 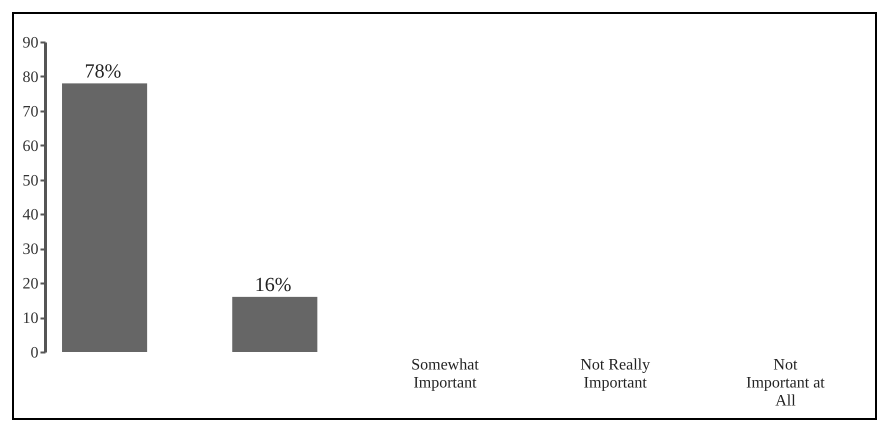 What do you see at coordinates (30, 77) in the screenshot?
I see `y-tick-label: 80` at bounding box center [30, 77].